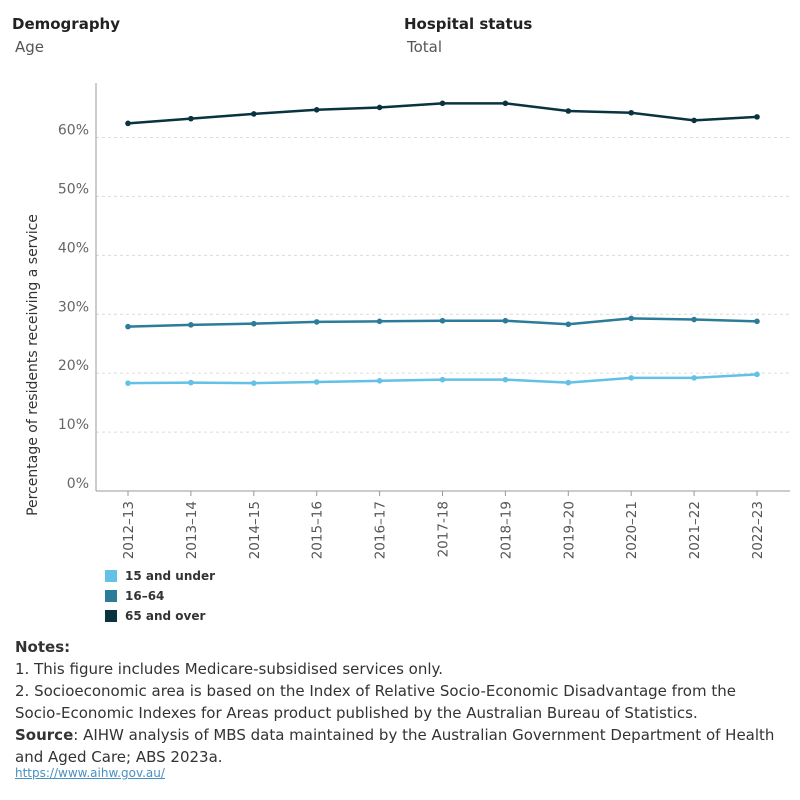 Image resolution: width=800 pixels, height=800 pixels. What do you see at coordinates (73, 248) in the screenshot?
I see `y-tick-label: 40%` at bounding box center [73, 248].